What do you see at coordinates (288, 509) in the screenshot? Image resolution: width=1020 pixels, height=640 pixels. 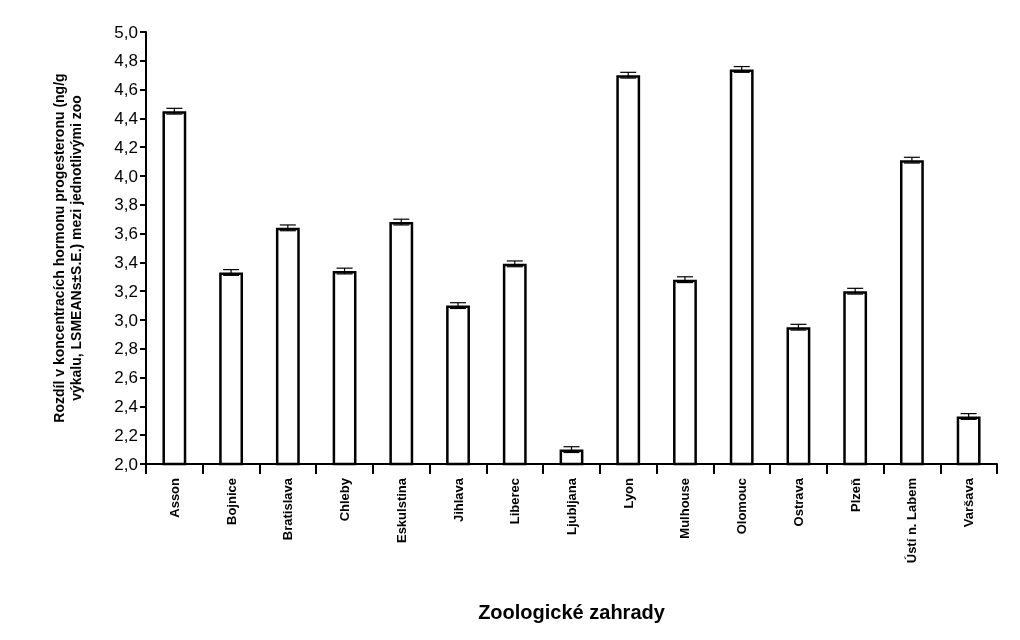 I see `x-tick-label: Bratislava` at bounding box center [288, 509].